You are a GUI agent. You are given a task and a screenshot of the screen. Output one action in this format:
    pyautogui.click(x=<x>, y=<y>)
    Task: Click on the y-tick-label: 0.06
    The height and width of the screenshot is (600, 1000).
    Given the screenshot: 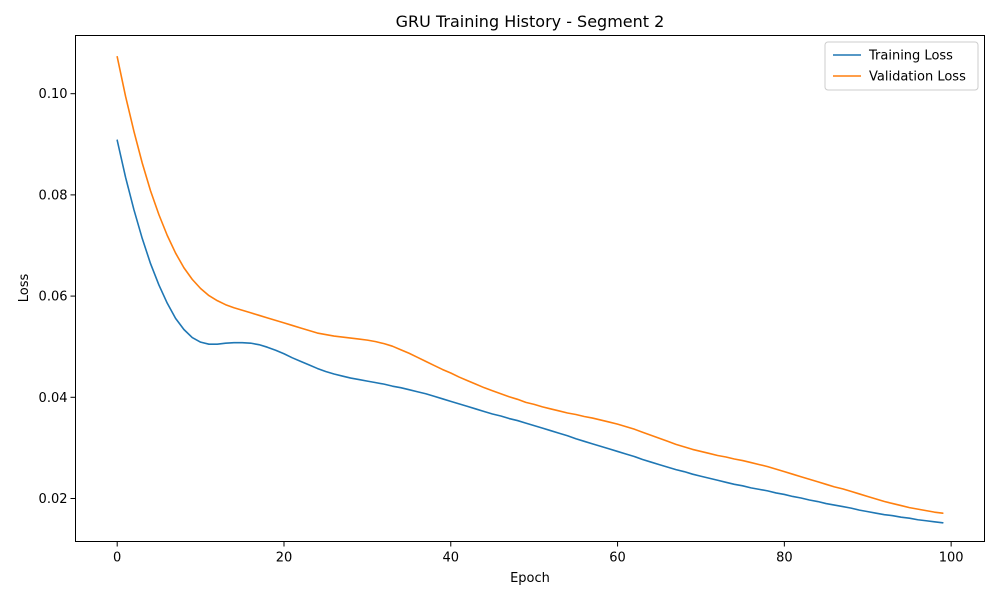 What is the action you would take?
    pyautogui.click(x=53, y=297)
    